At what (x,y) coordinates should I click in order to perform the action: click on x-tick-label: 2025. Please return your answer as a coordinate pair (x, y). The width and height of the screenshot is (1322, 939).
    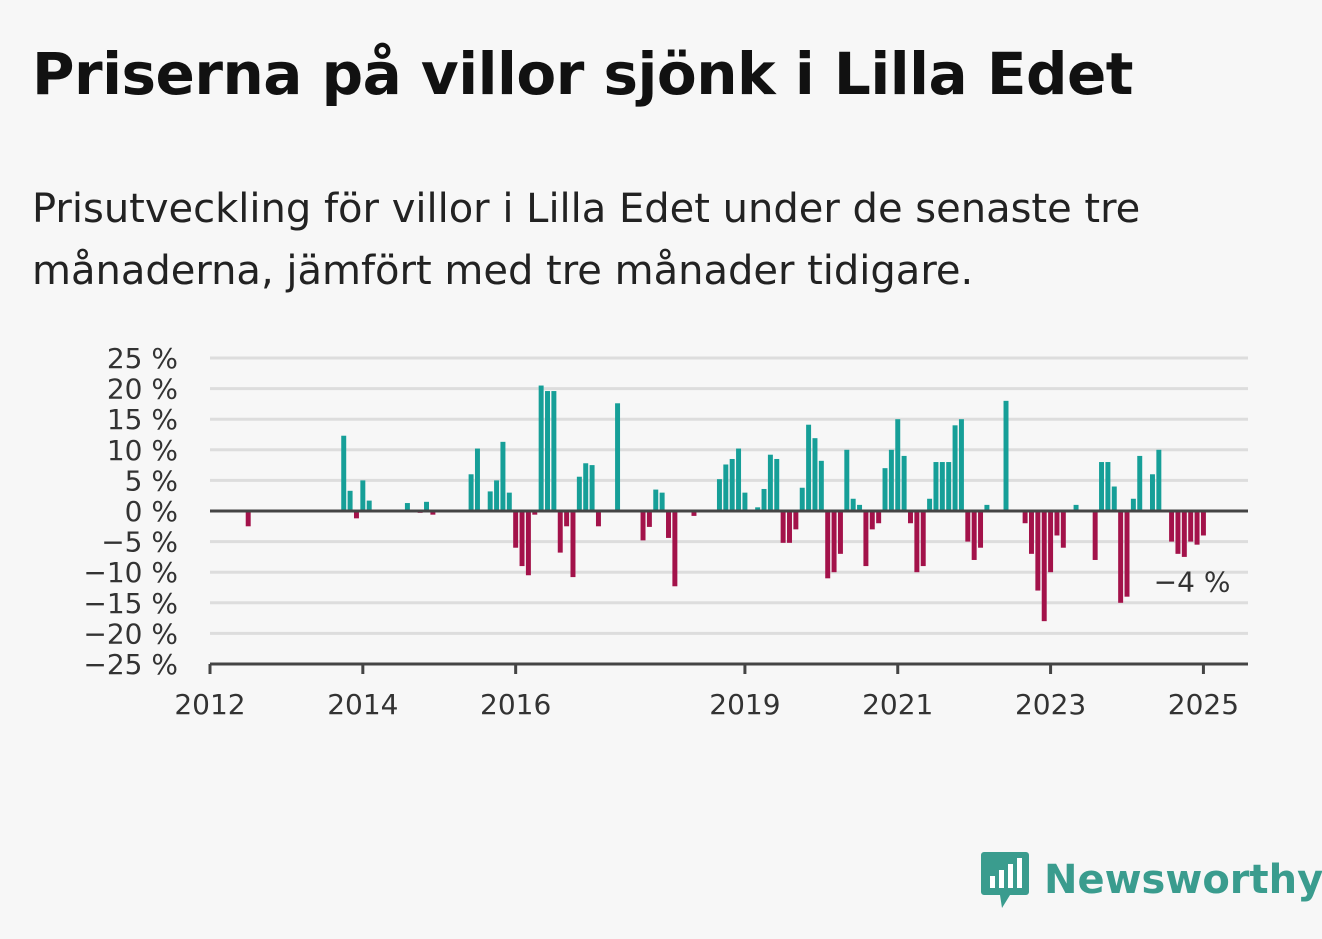
    Looking at the image, I should click on (1203, 704).